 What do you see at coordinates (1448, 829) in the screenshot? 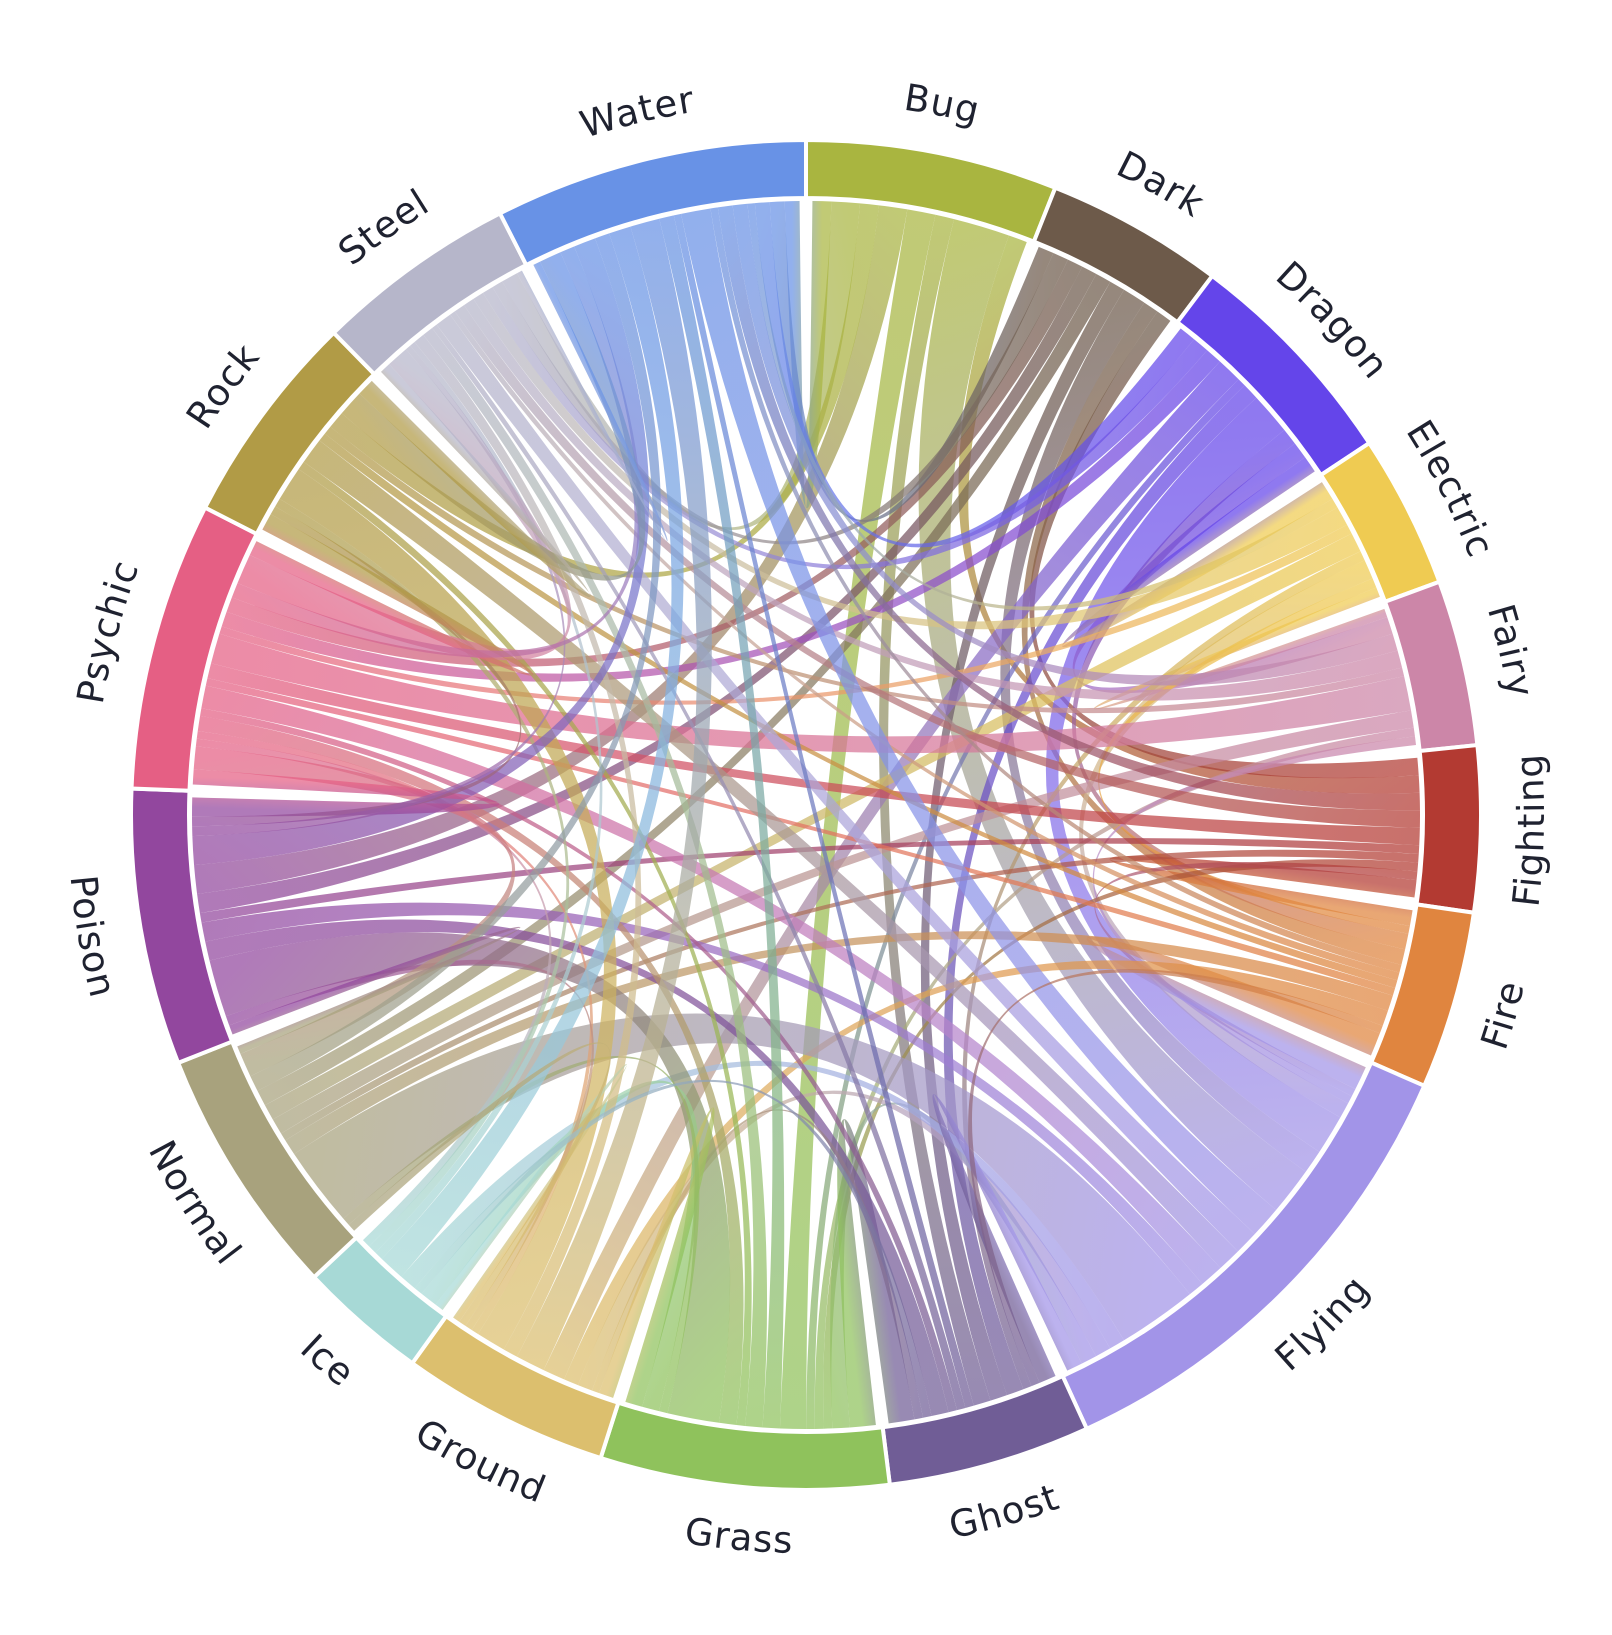
I see `group-arc-fighting` at bounding box center [1448, 829].